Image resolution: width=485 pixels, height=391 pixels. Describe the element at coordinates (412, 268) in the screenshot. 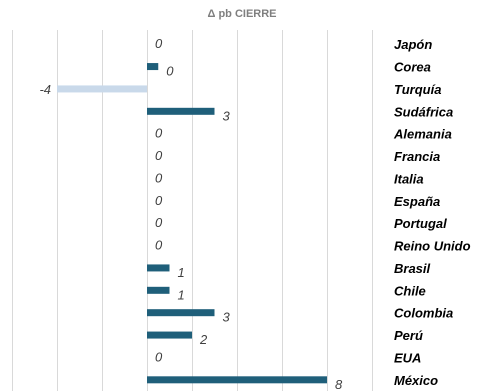

I see `category-label: Brasil` at that location.